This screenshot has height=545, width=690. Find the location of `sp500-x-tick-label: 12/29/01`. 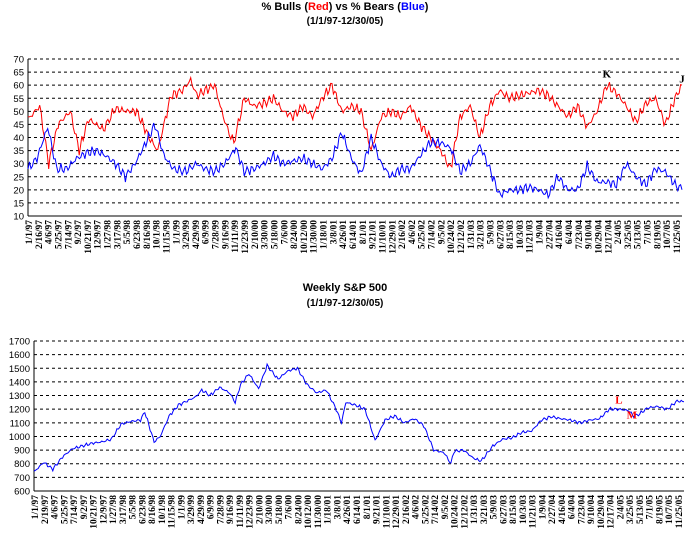

sp500-x-tick-label: 12/29/01 is located at coordinates (397, 512).